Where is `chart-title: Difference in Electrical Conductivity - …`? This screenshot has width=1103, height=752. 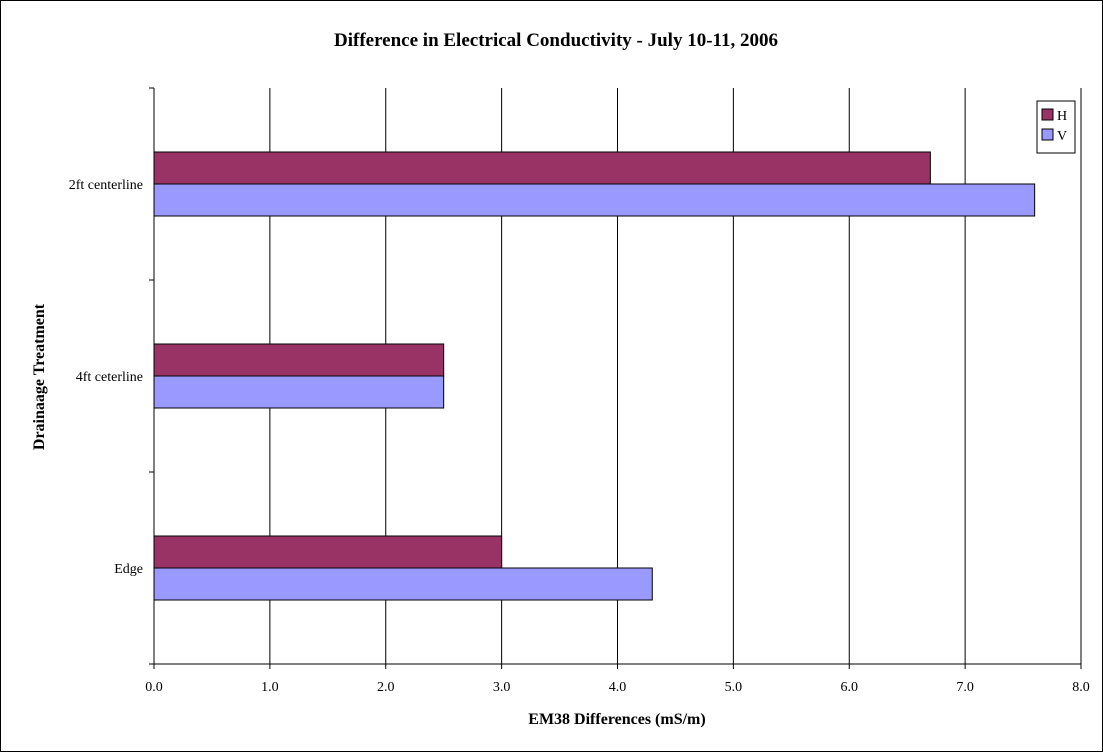
chart-title: Difference in Electrical Conductivity - … is located at coordinates (556, 40).